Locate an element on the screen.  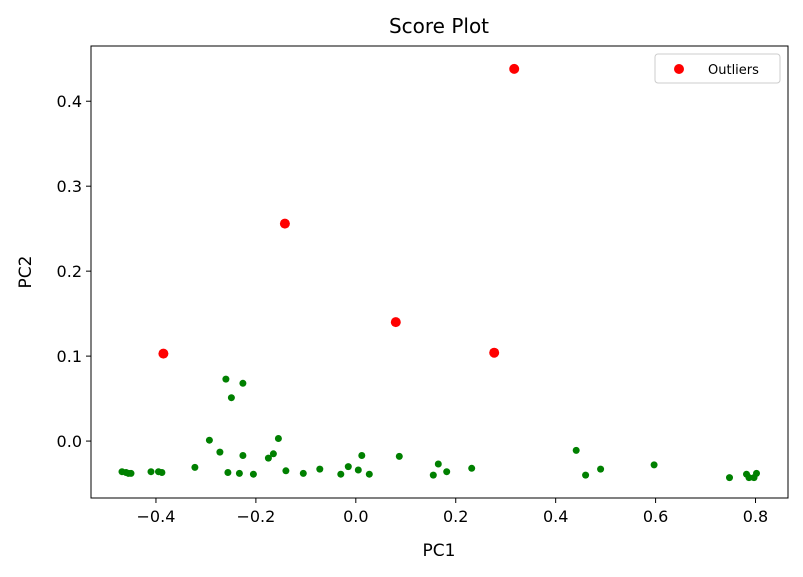
chart-title: Score Plot is located at coordinates (439, 26).